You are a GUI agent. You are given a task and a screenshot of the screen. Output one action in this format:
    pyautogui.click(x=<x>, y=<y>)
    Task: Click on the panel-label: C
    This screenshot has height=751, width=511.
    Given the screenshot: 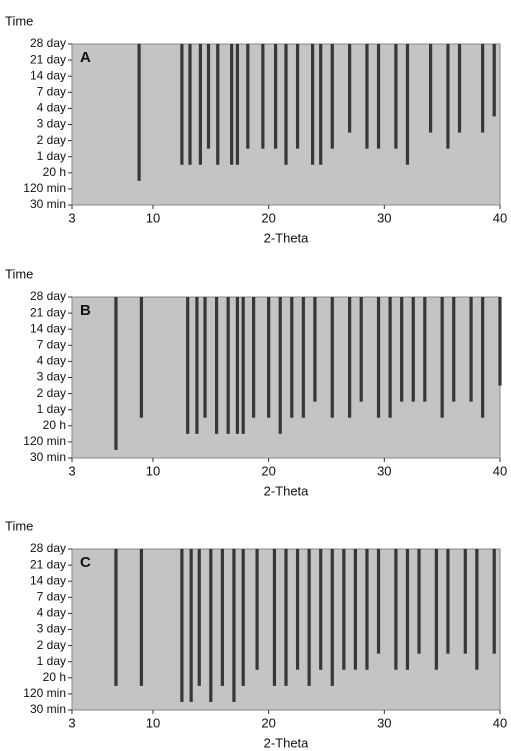 What is the action you would take?
    pyautogui.click(x=85, y=562)
    